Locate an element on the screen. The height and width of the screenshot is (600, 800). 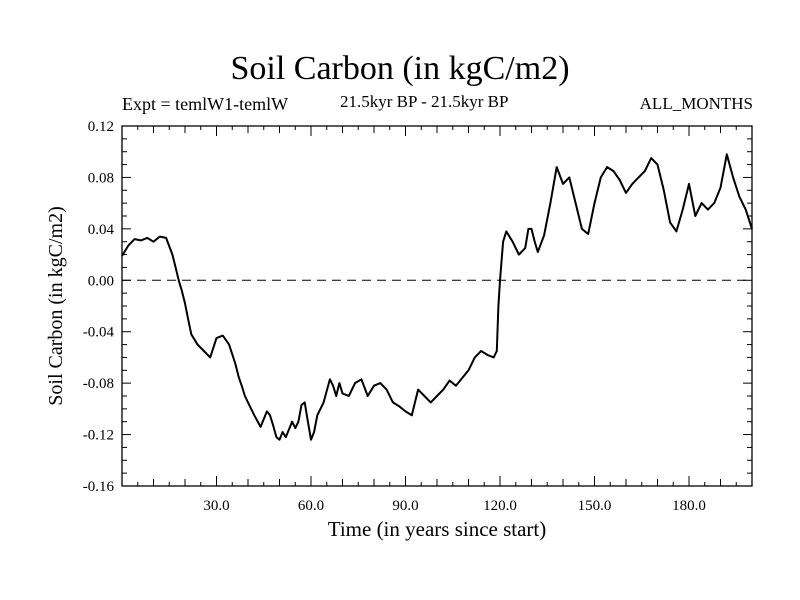
y-tick-label: 0.08 is located at coordinates (101, 178).